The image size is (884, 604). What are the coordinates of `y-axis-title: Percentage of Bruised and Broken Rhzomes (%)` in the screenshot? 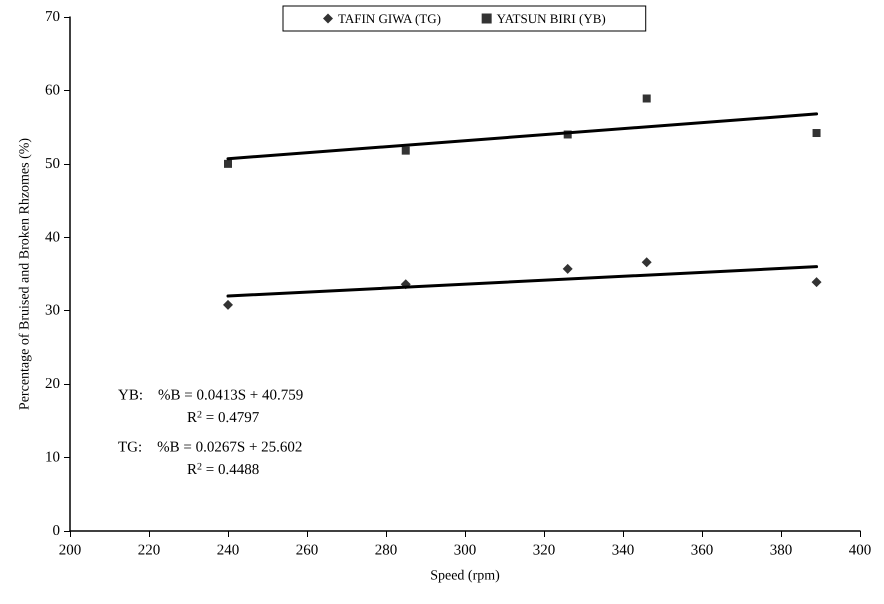 It's located at (25, 274).